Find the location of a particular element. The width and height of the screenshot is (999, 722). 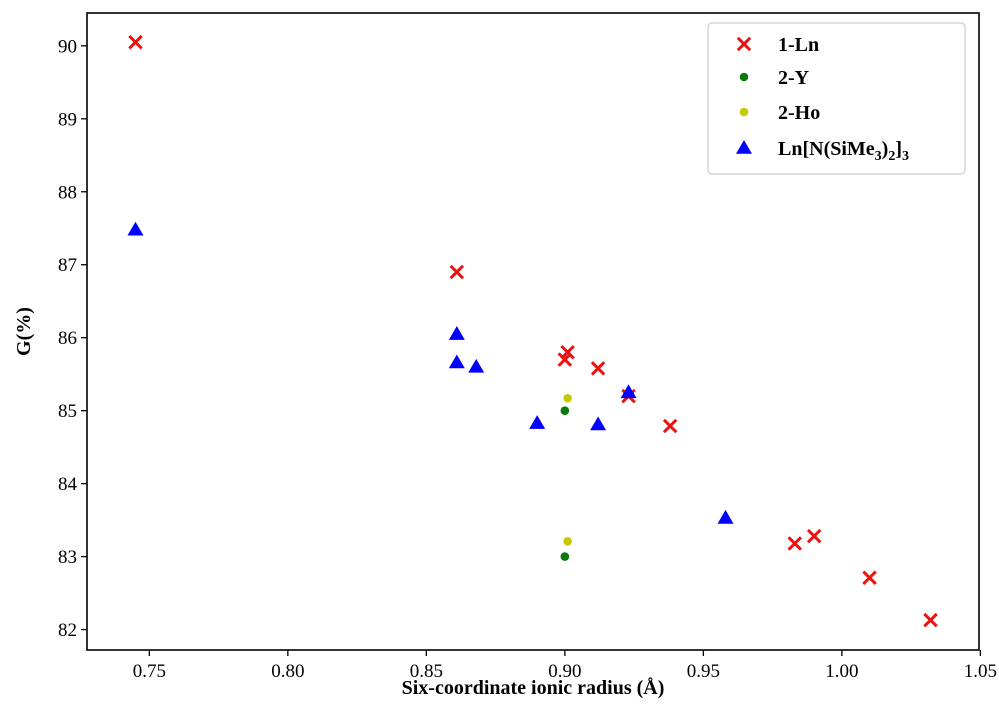

legend-entry: 2-Ho is located at coordinates (779, 113).